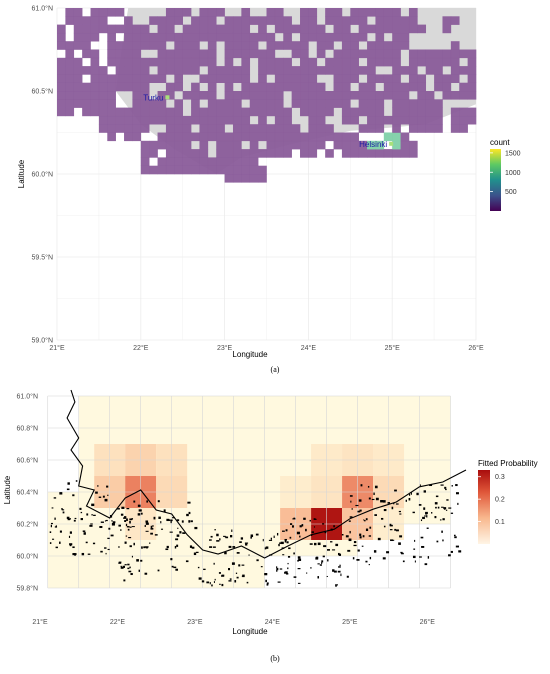  I want to click on panel-b-legend-tick-label: 0.3, so click(500, 477).